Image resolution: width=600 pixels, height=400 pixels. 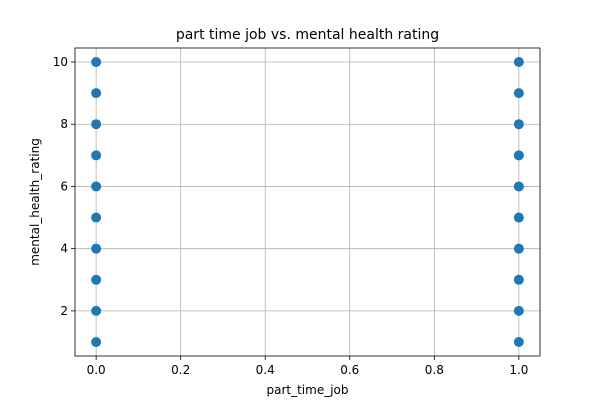 What do you see at coordinates (64, 311) in the screenshot?
I see `y-tick-label: 2` at bounding box center [64, 311].